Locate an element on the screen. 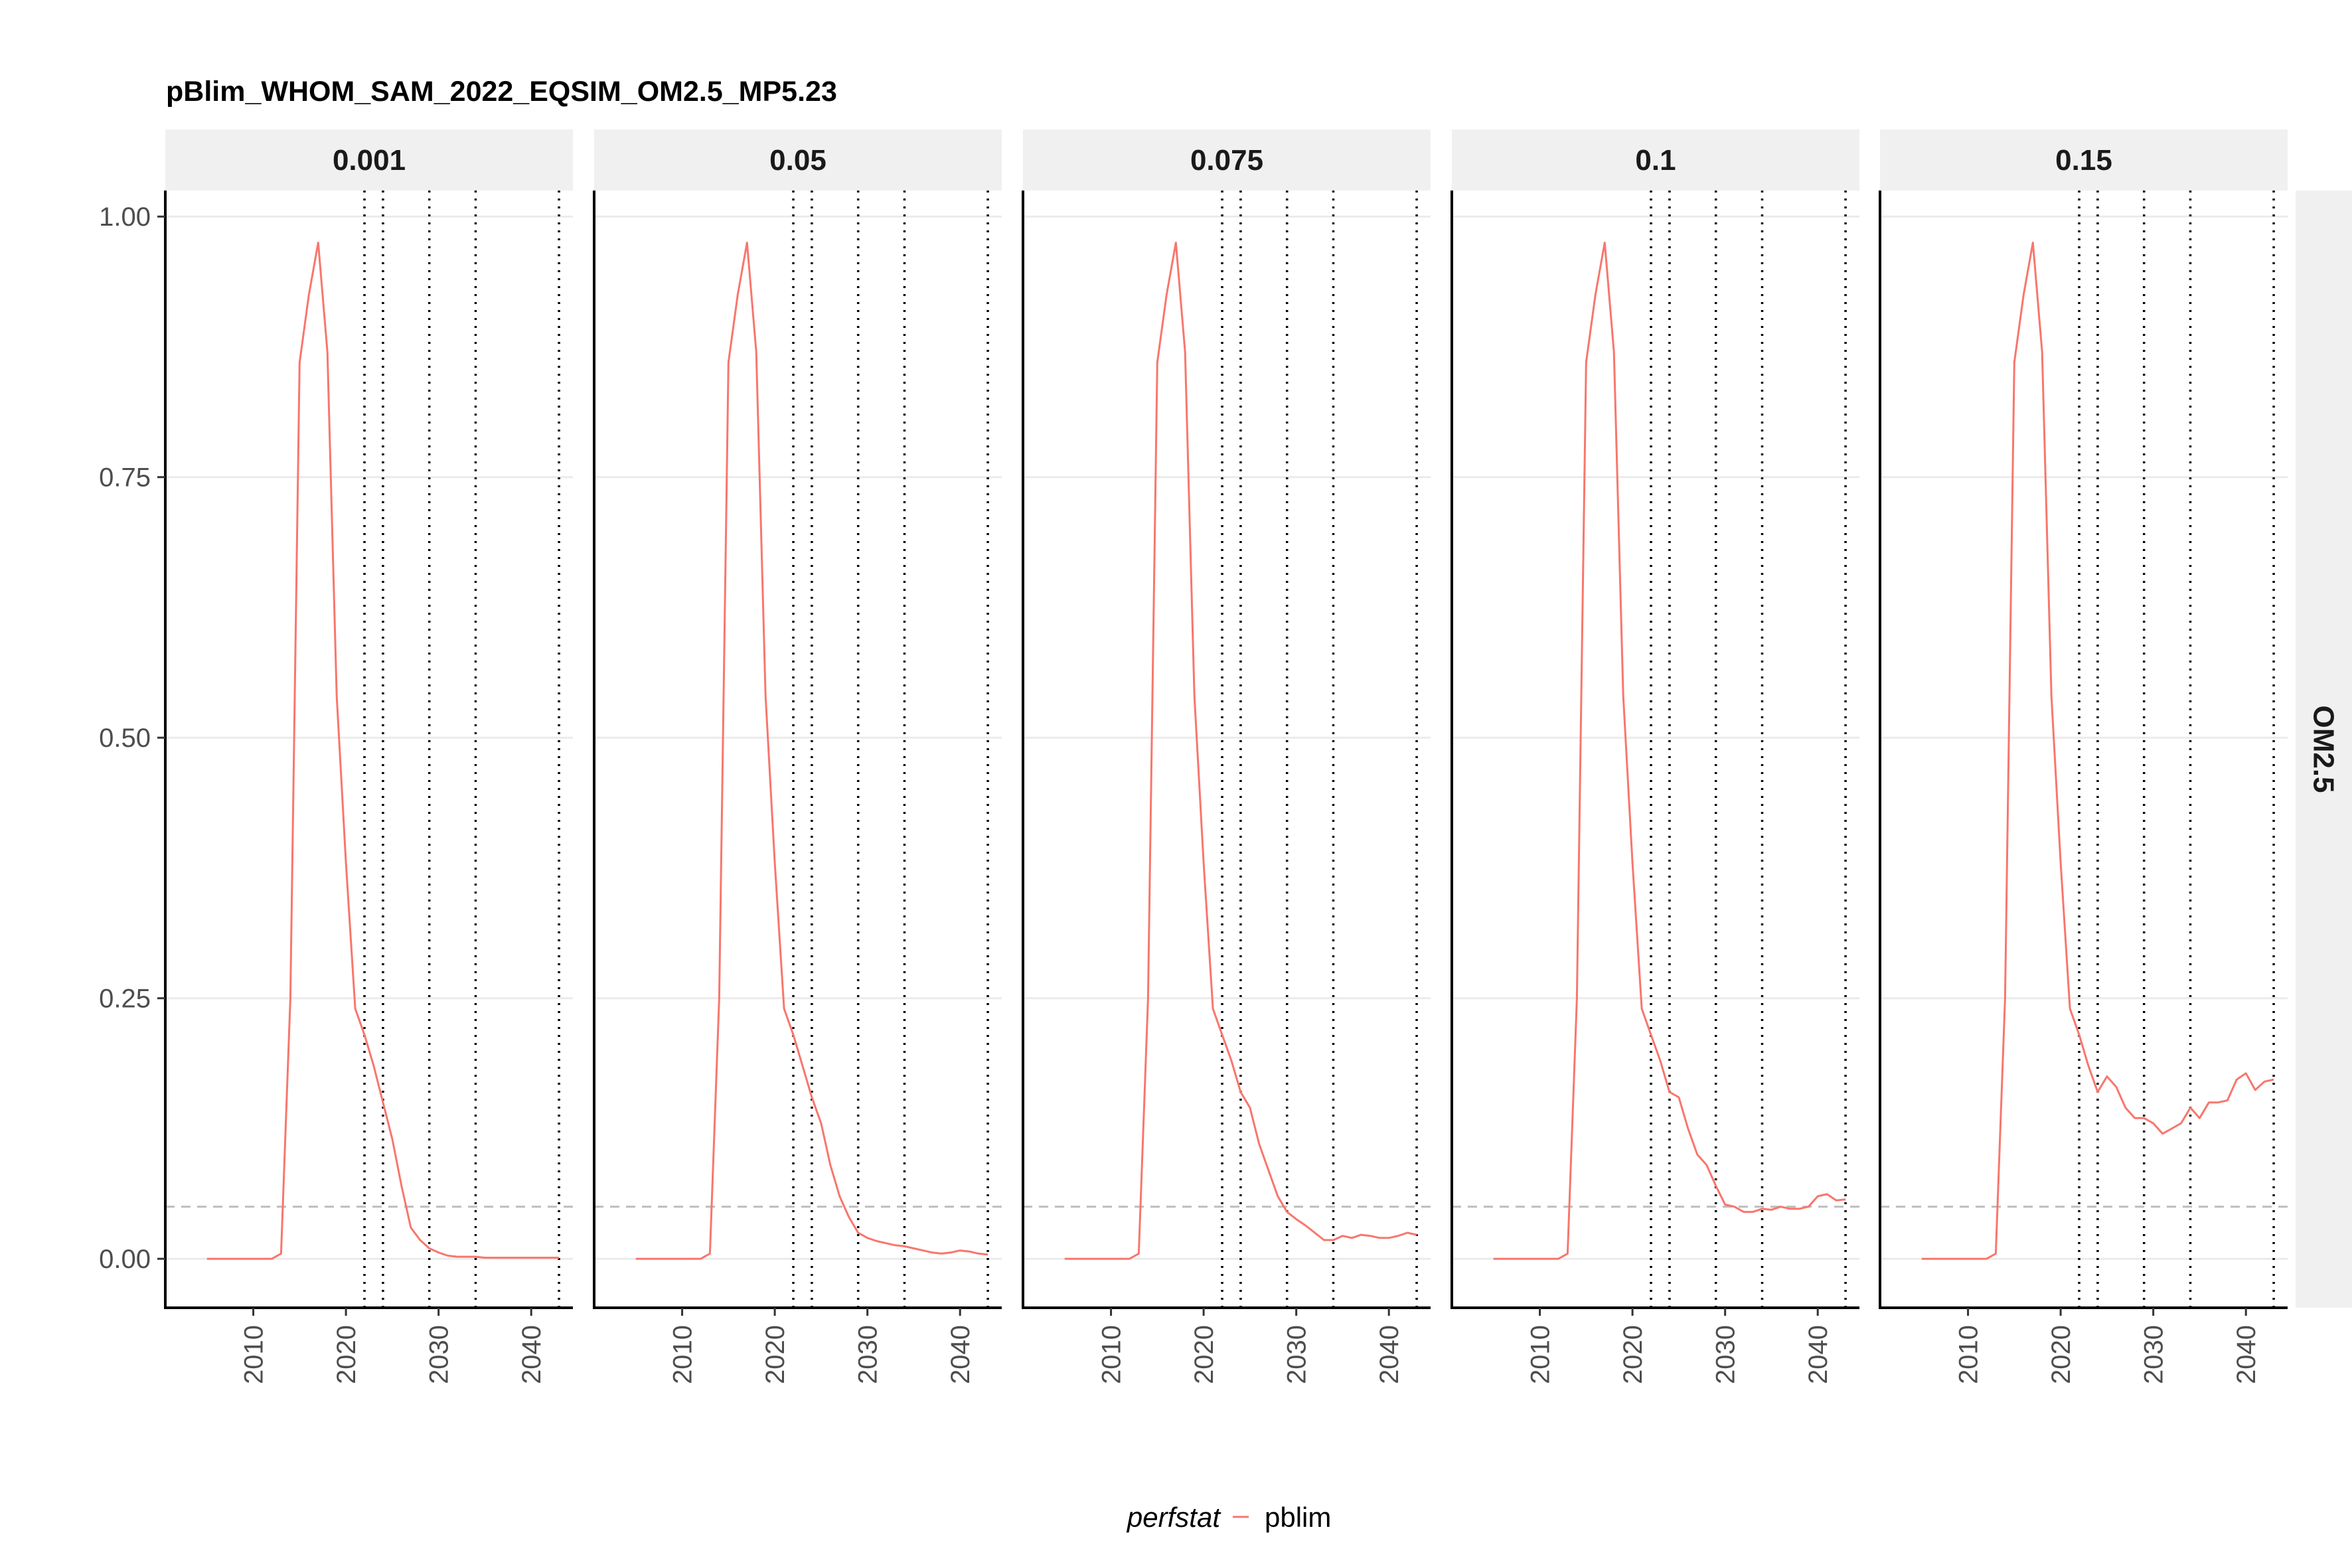  row-strip-background is located at coordinates (2324, 749).